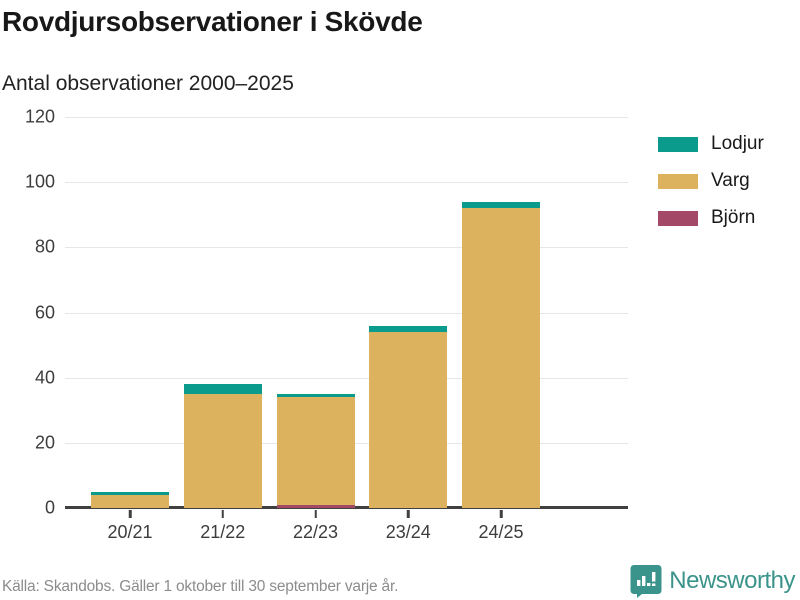 The image size is (800, 600). Describe the element at coordinates (678, 144) in the screenshot. I see `legend-swatch-lodjur` at that location.